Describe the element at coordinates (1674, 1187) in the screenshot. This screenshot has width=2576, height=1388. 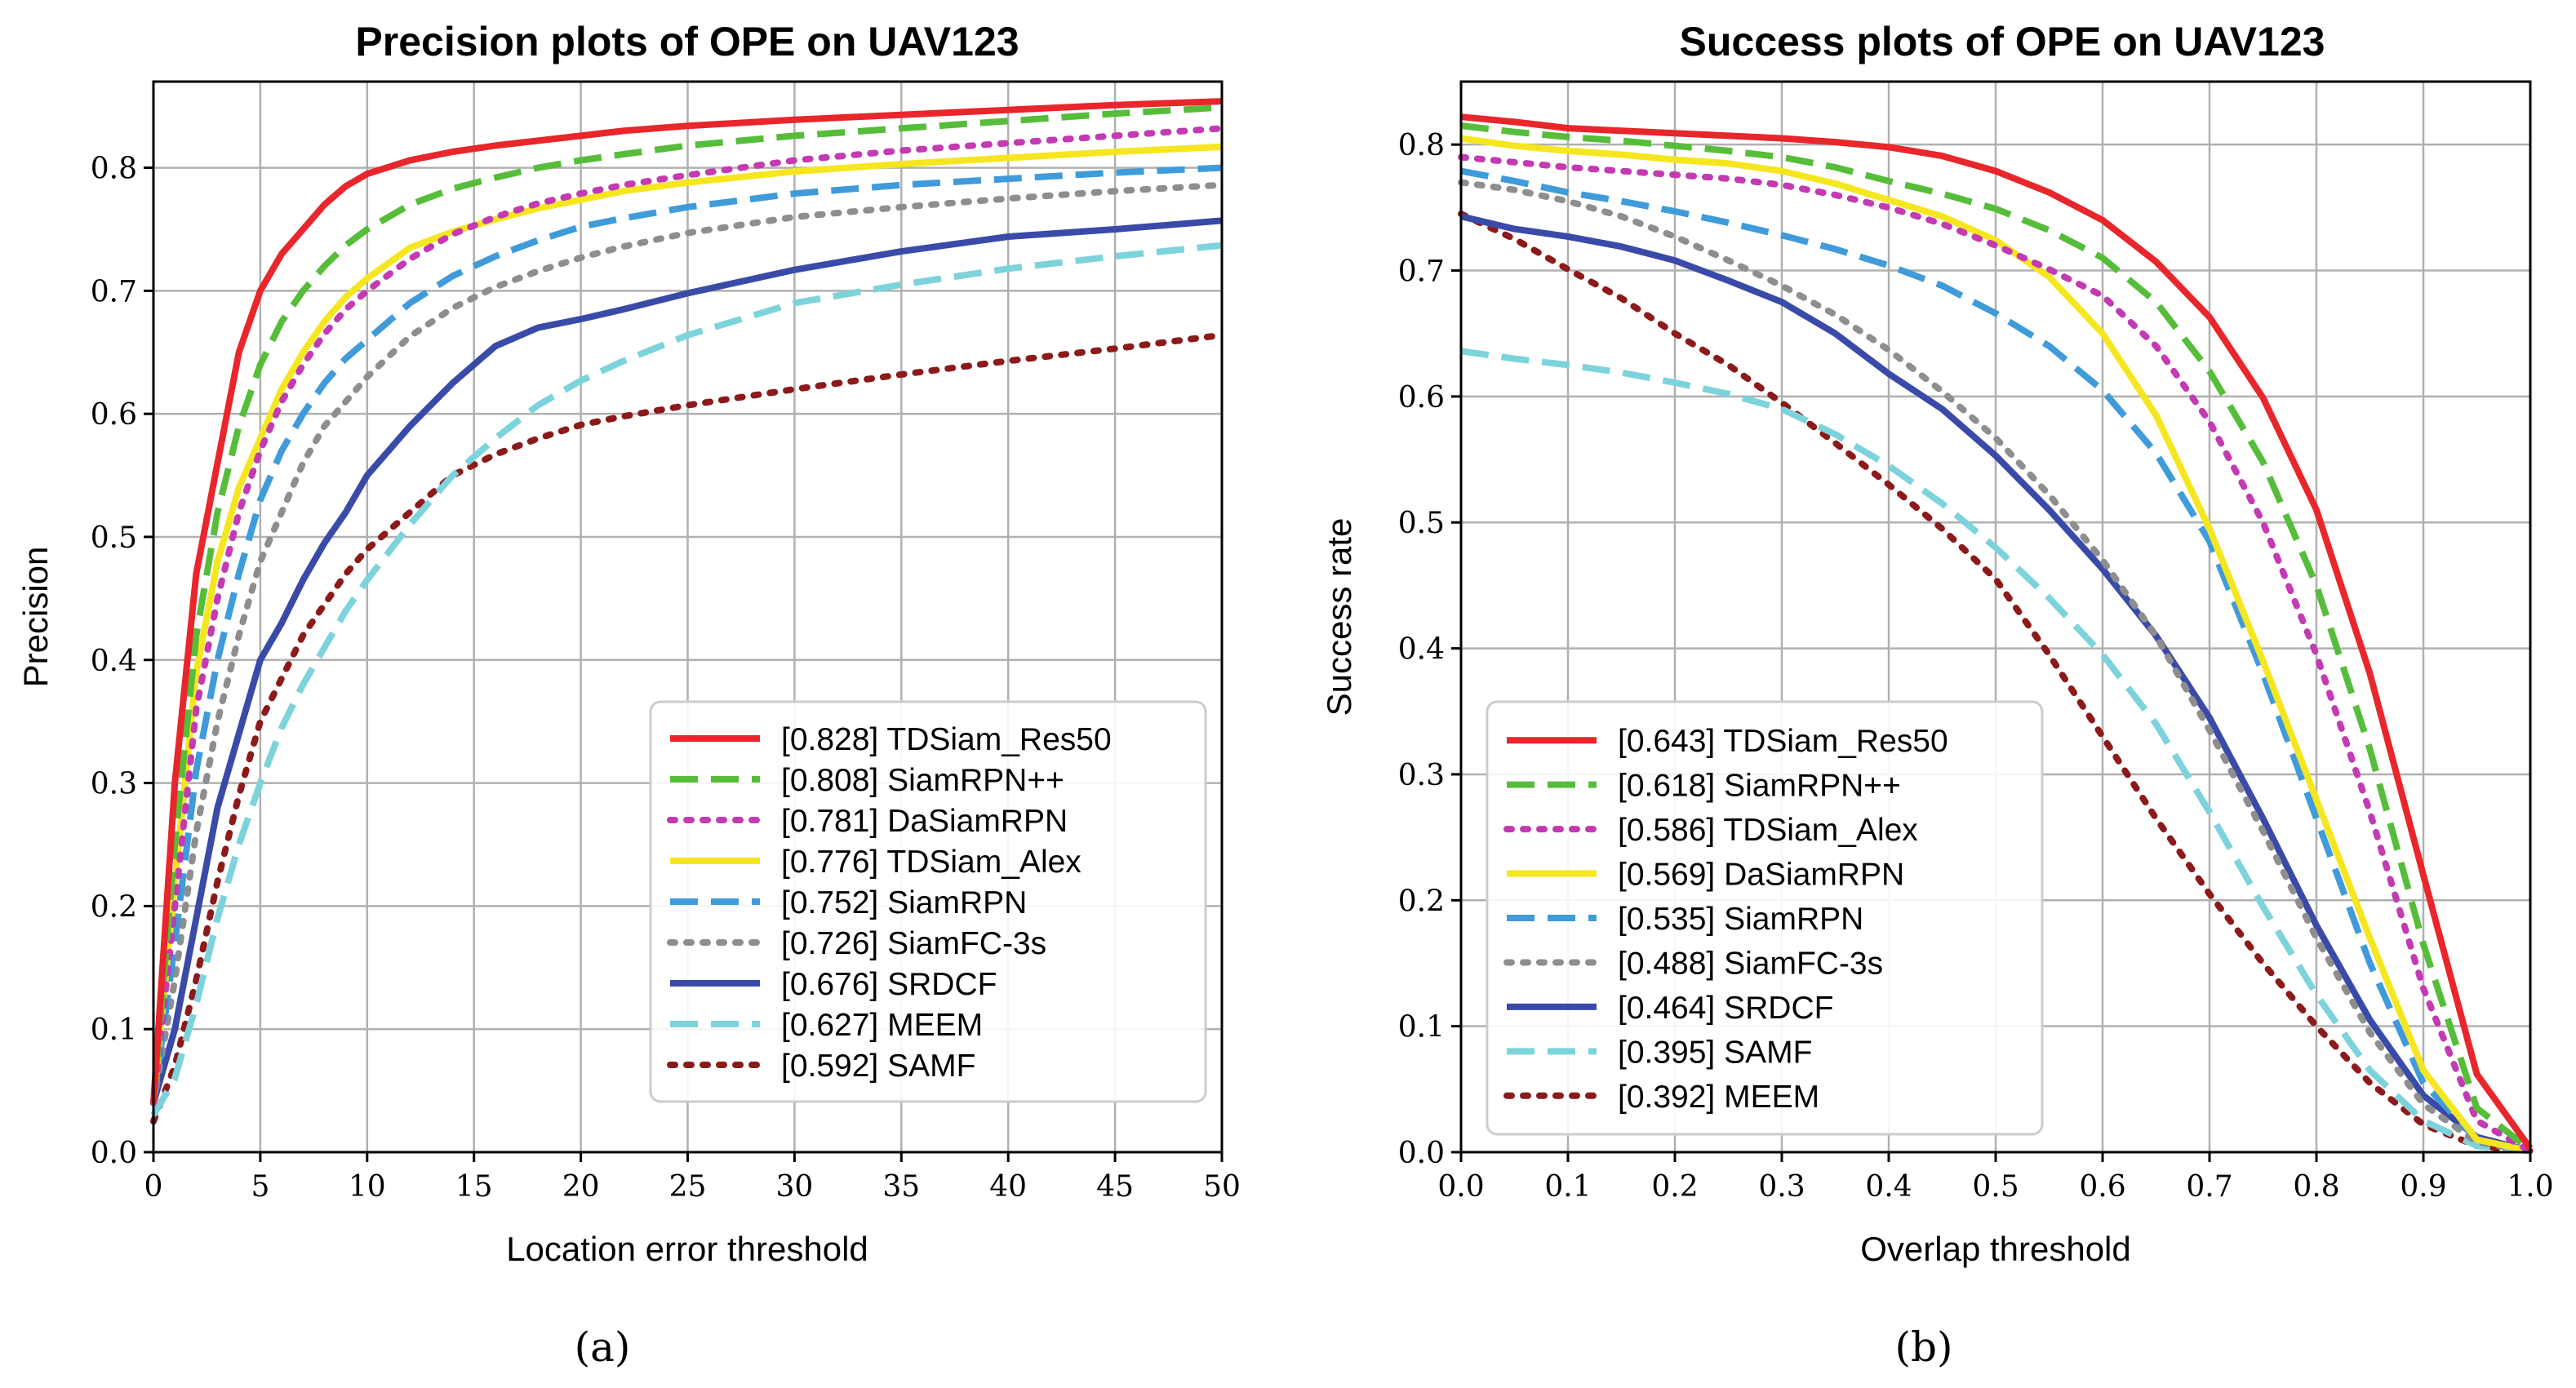
I see `success-x-tick-label-2: 0.2` at that location.